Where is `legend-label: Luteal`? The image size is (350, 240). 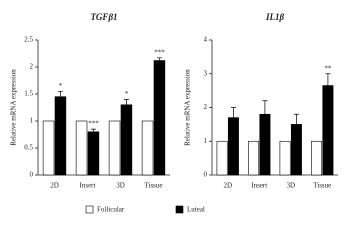 legend-label: Luteal is located at coordinates (196, 210).